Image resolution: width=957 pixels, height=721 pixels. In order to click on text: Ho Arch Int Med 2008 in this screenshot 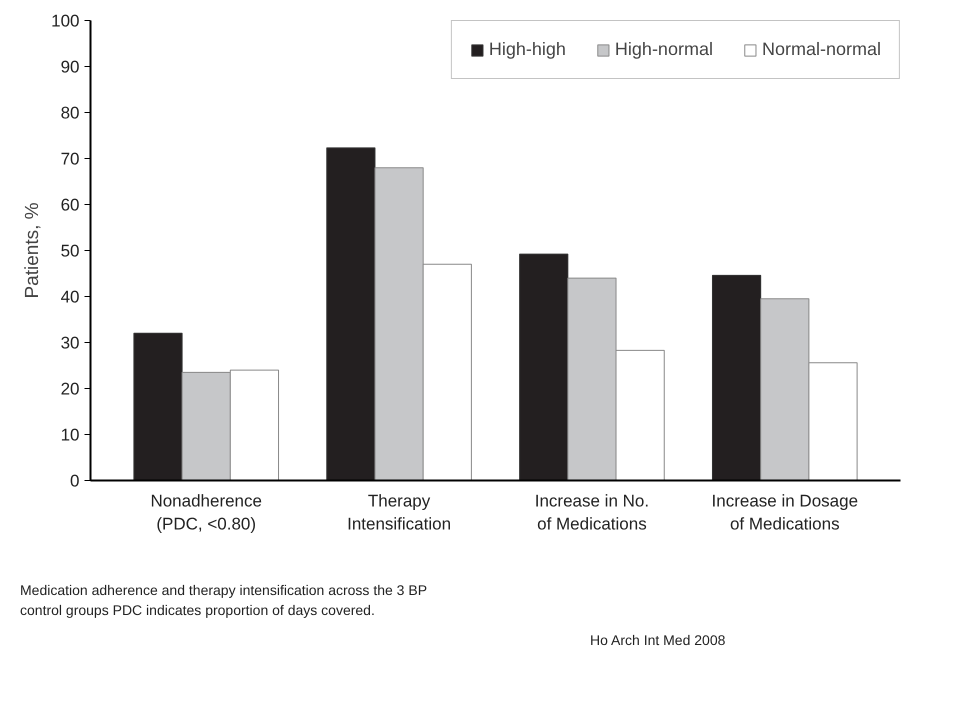, I will do `click(658, 640)`.